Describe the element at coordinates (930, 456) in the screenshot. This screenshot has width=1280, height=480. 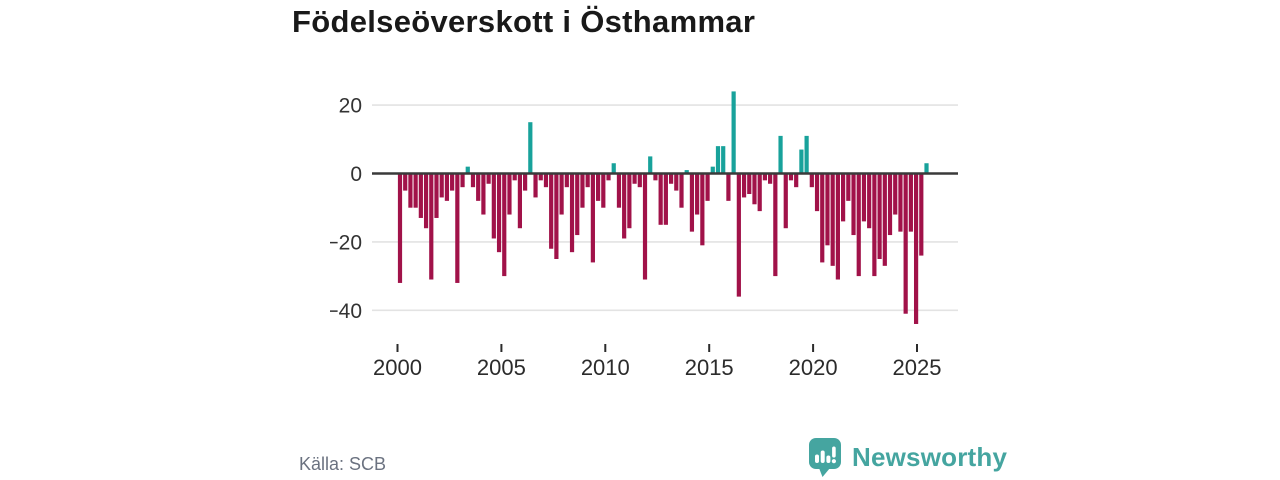
I see `newsworthy-logo-text: Newsworthy` at that location.